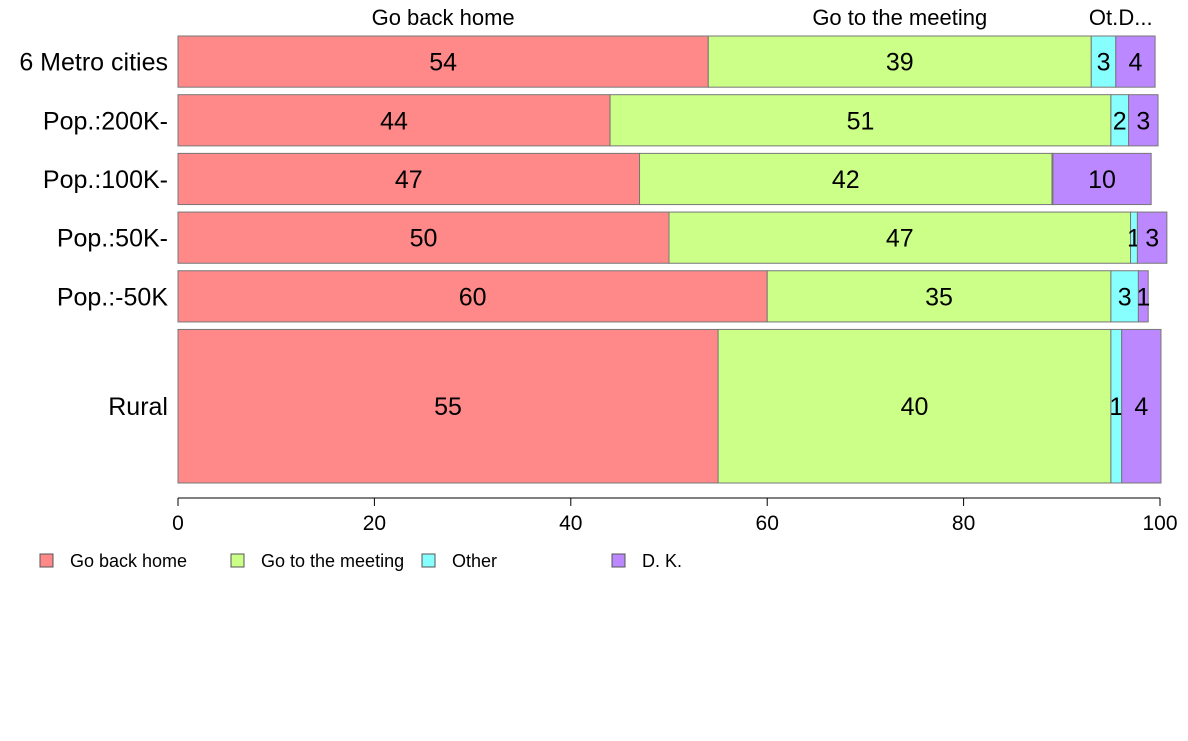 The height and width of the screenshot is (741, 1188). Describe the element at coordinates (963, 523) in the screenshot. I see `x-tick-label: 80` at that location.